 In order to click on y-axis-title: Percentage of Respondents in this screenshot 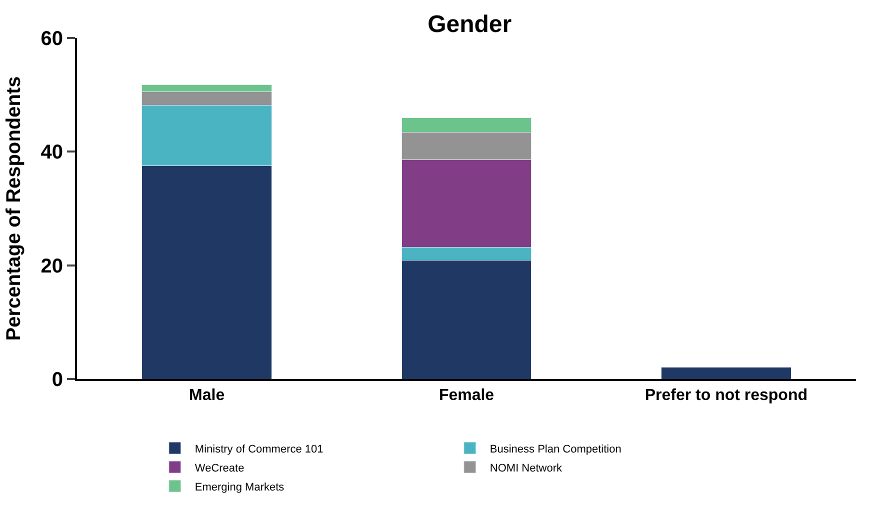, I will do `click(13, 208)`.